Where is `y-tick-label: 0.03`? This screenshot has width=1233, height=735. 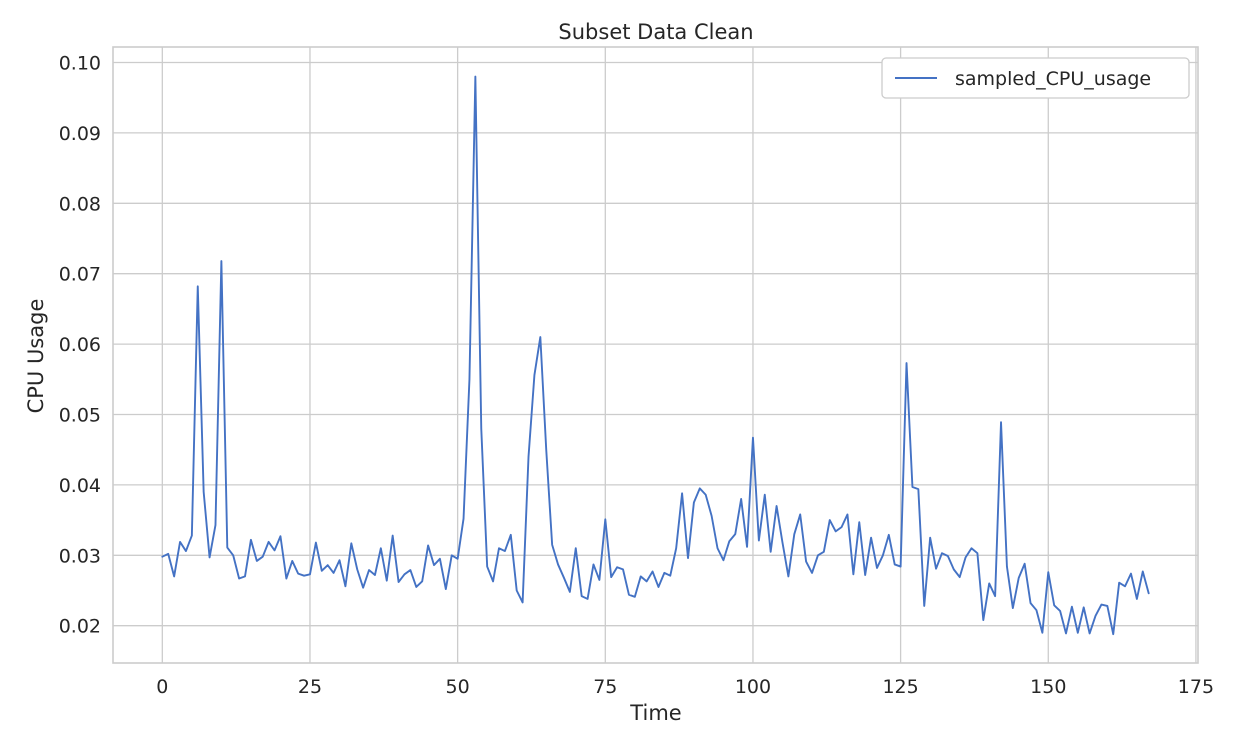
y-tick-label: 0.03 is located at coordinates (80, 556).